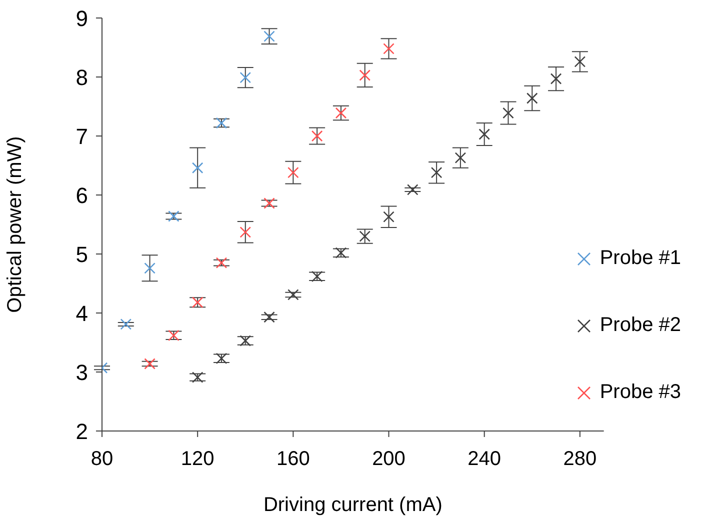  Describe the element at coordinates (485, 459) in the screenshot. I see `x-tick-label: 240` at that location.